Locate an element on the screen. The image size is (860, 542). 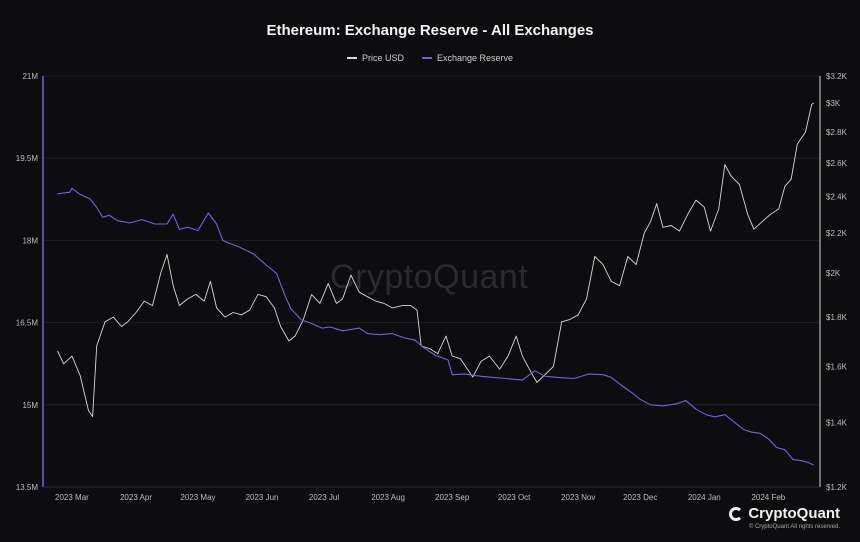
x-tick-label: 2023 Jun is located at coordinates (262, 497).